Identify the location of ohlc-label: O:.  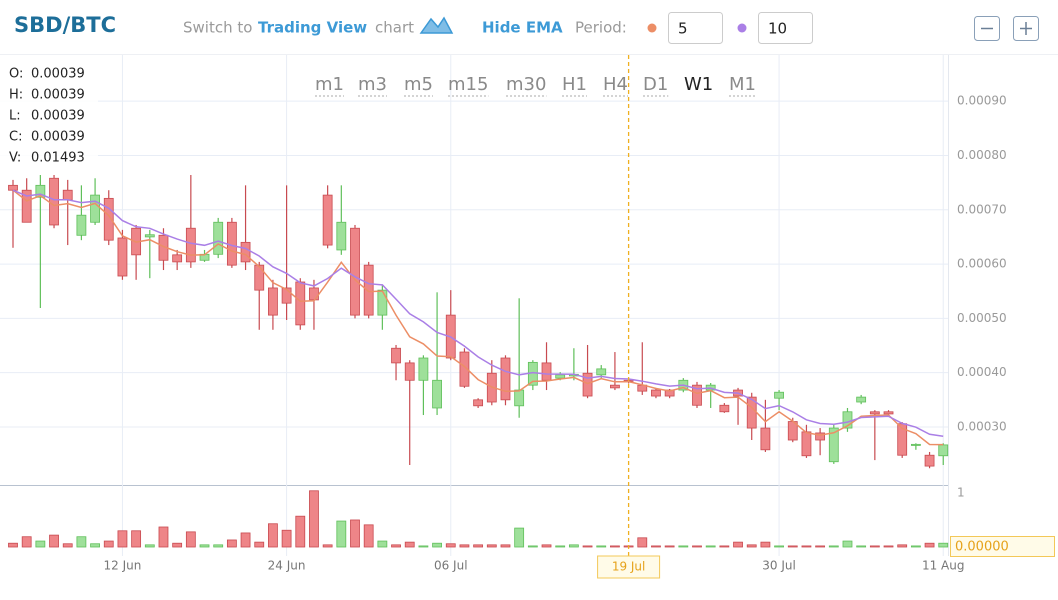
(16, 74).